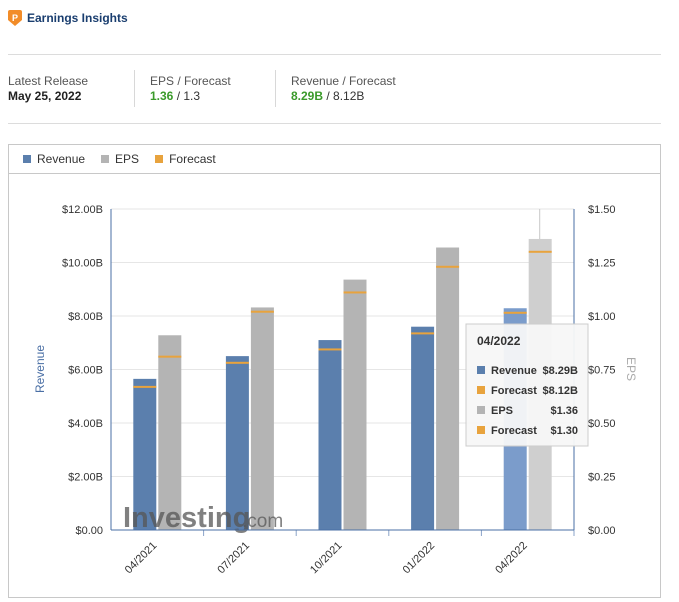  Describe the element at coordinates (40, 369) in the screenshot. I see `y-axis-title: Revenue` at that location.